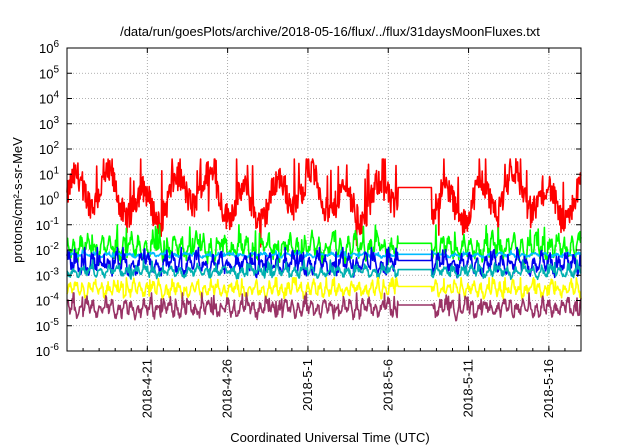 The image size is (640, 448). What do you see at coordinates (49, 47) in the screenshot?
I see `y-tick-label: 10⁶` at bounding box center [49, 47].